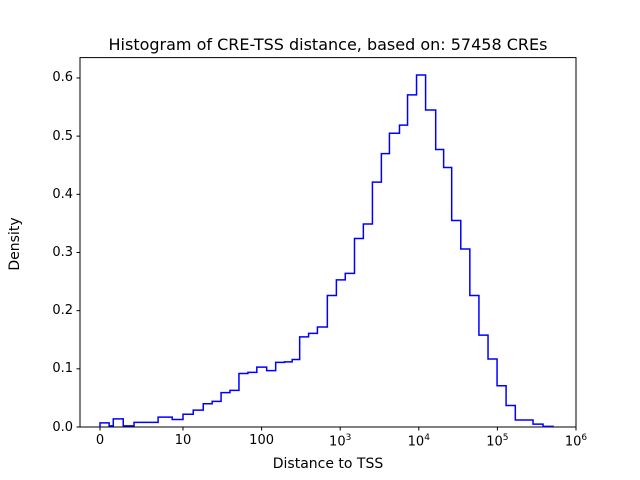 The image size is (640, 480). I want to click on y-tick-label: 0.6, so click(62, 78).